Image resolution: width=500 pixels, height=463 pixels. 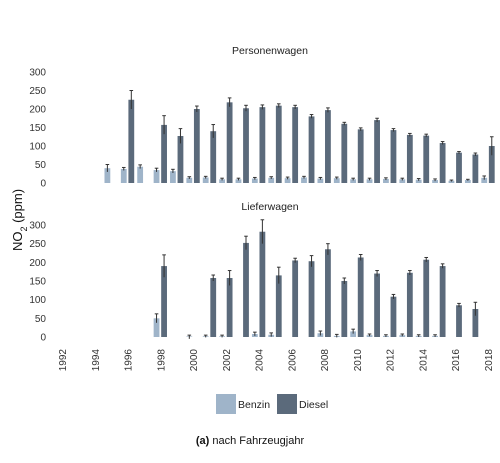 I want to click on bar-benzin-2003, so click(x=238, y=181).